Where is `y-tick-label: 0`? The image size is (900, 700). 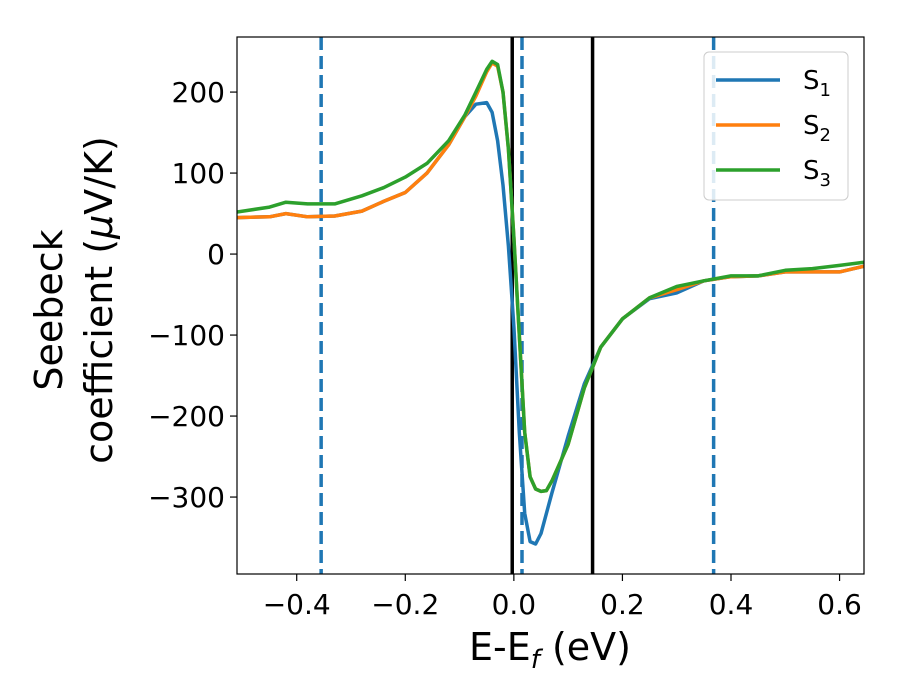
y-tick-label: 0 is located at coordinates (216, 254).